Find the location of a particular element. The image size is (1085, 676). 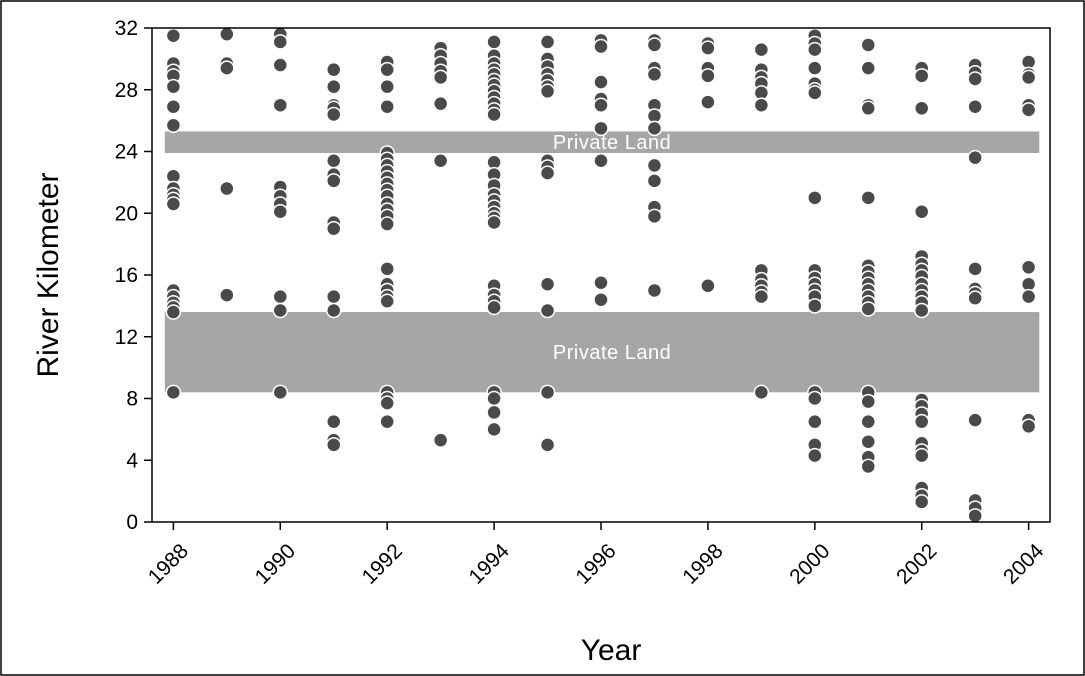

y-tick-label: 4 is located at coordinates (132, 460).